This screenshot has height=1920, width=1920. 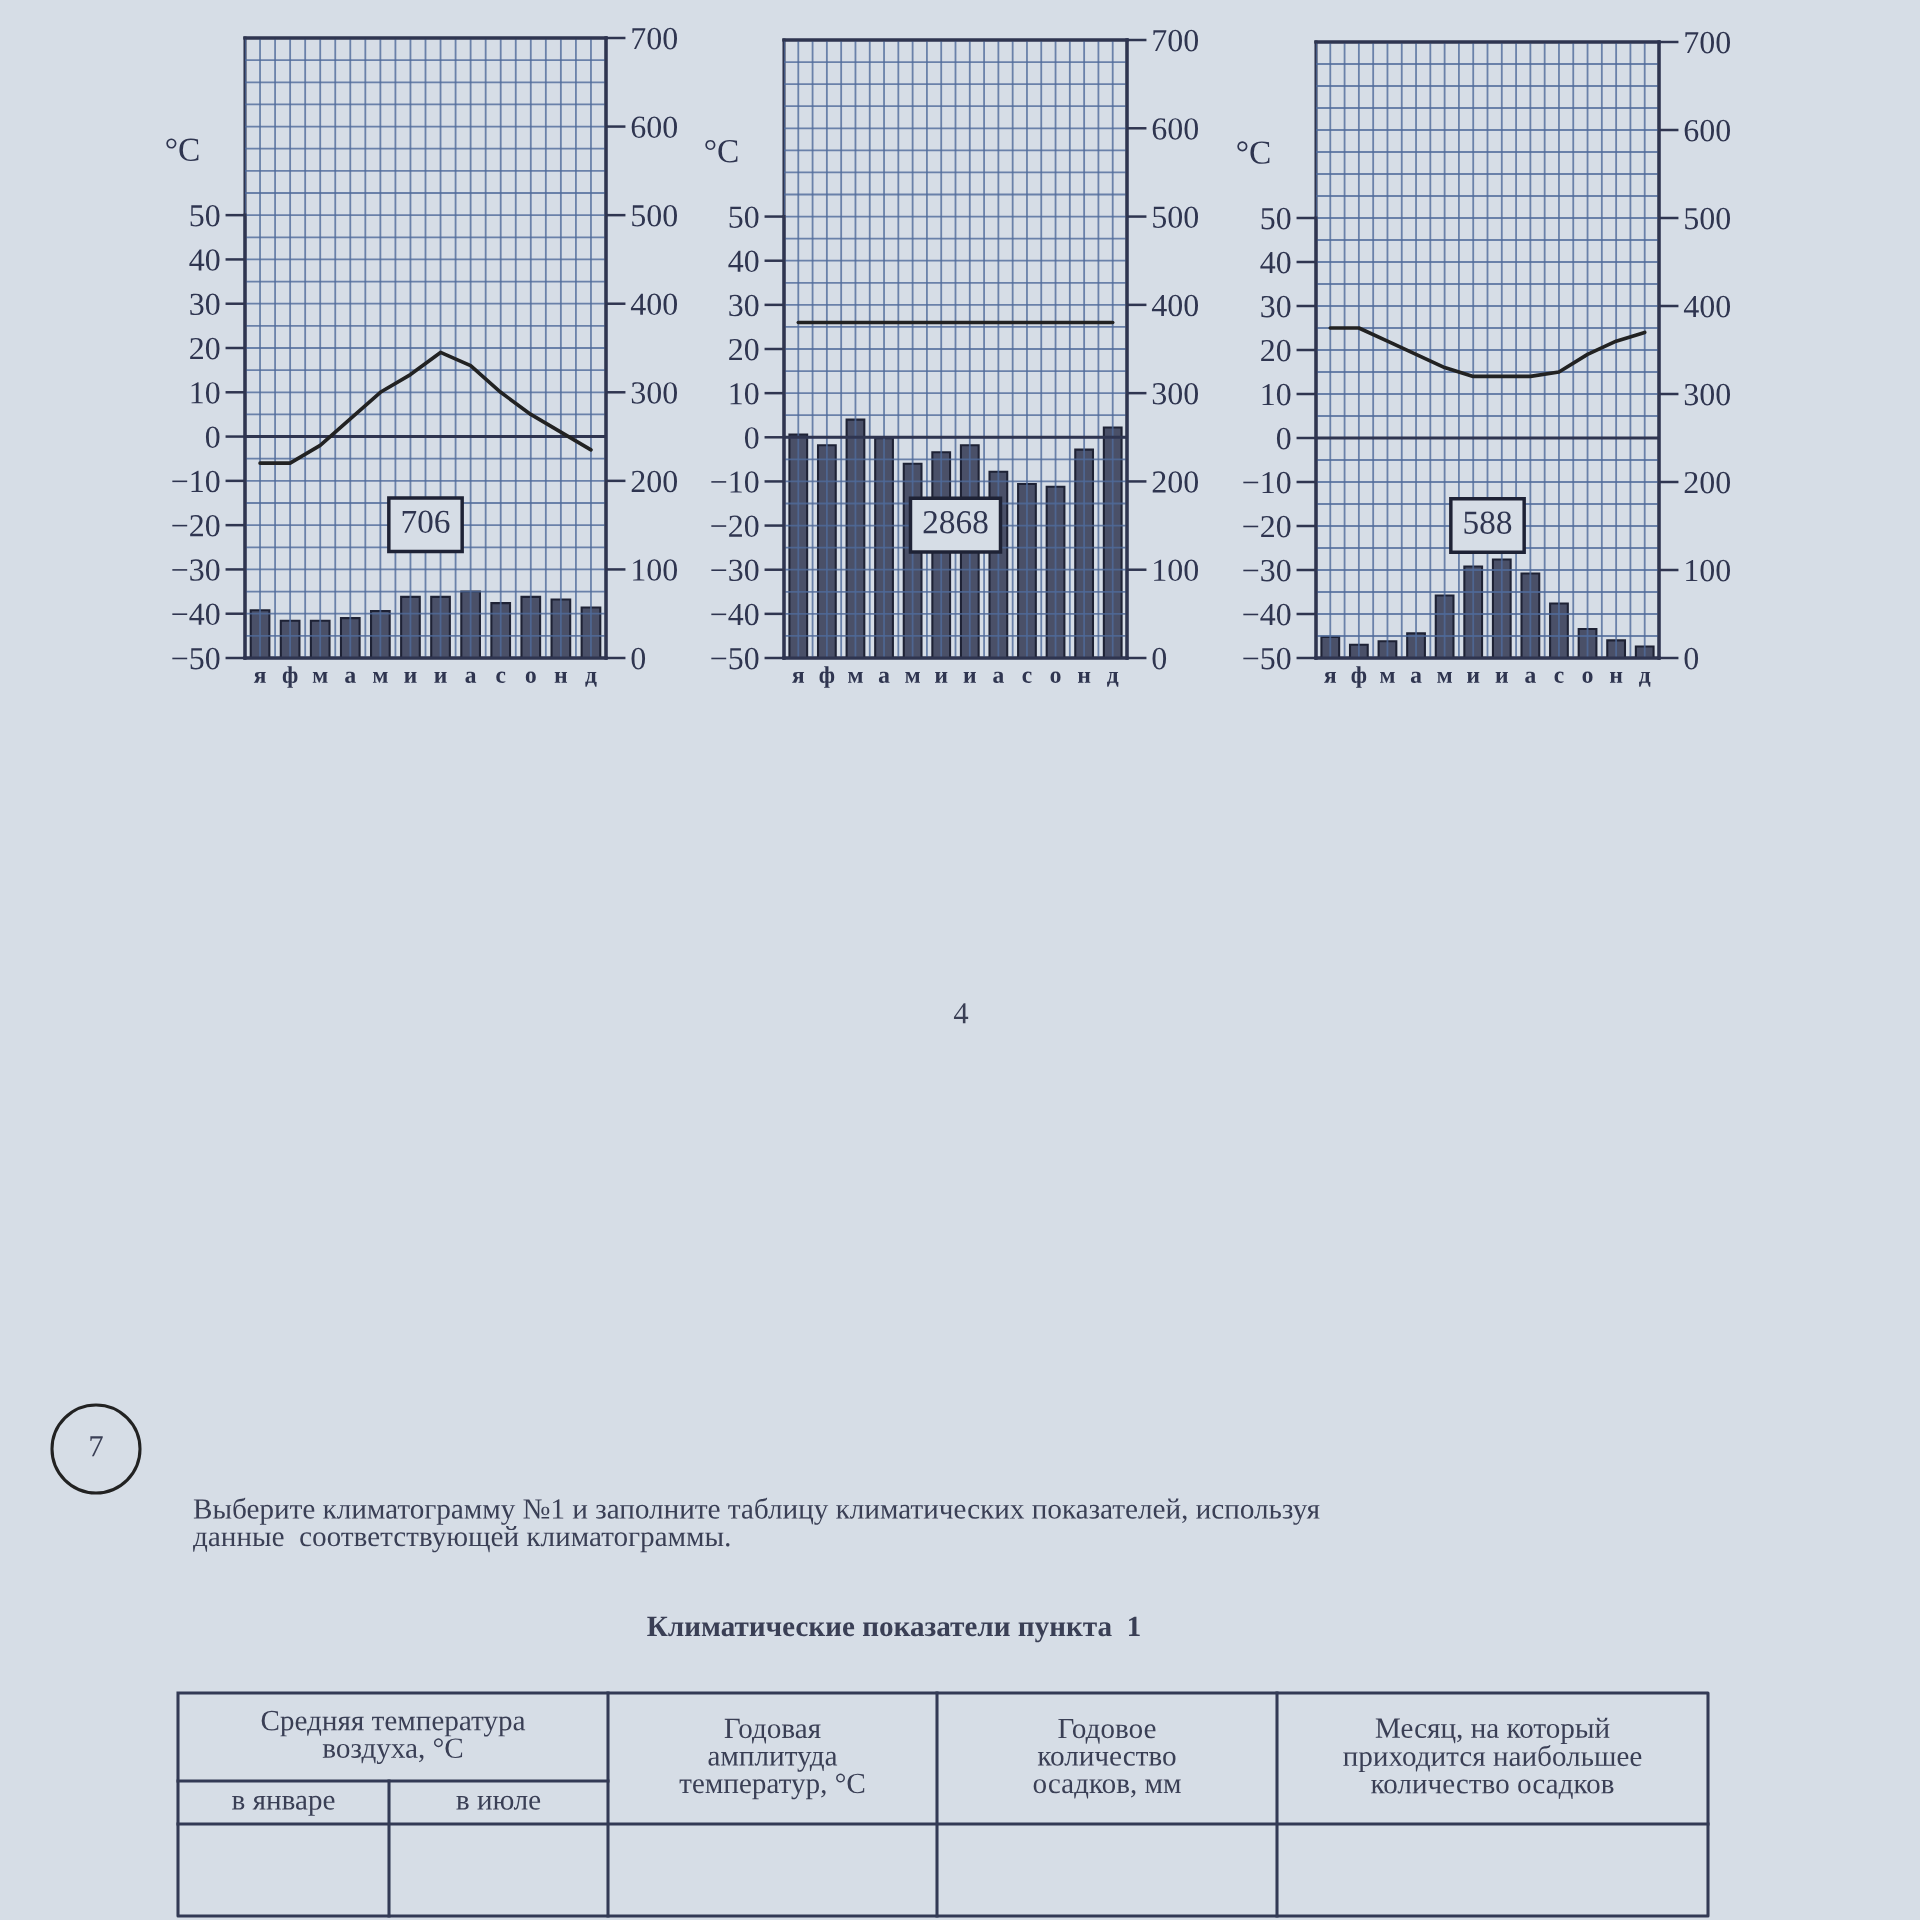 What do you see at coordinates (772, 1759) in the screenshot?
I see `text: Годовая амплитуда температур, °C` at bounding box center [772, 1759].